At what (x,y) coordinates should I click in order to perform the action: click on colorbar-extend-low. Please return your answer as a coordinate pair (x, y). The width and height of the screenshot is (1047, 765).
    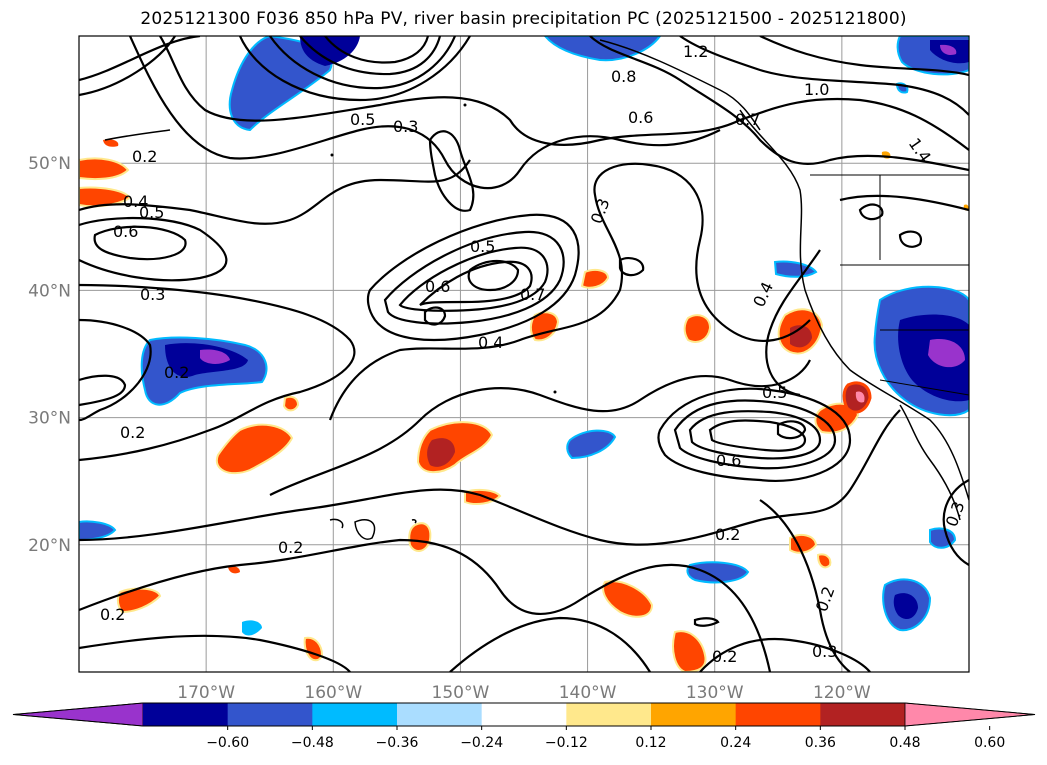
    Looking at the image, I should click on (78, 714).